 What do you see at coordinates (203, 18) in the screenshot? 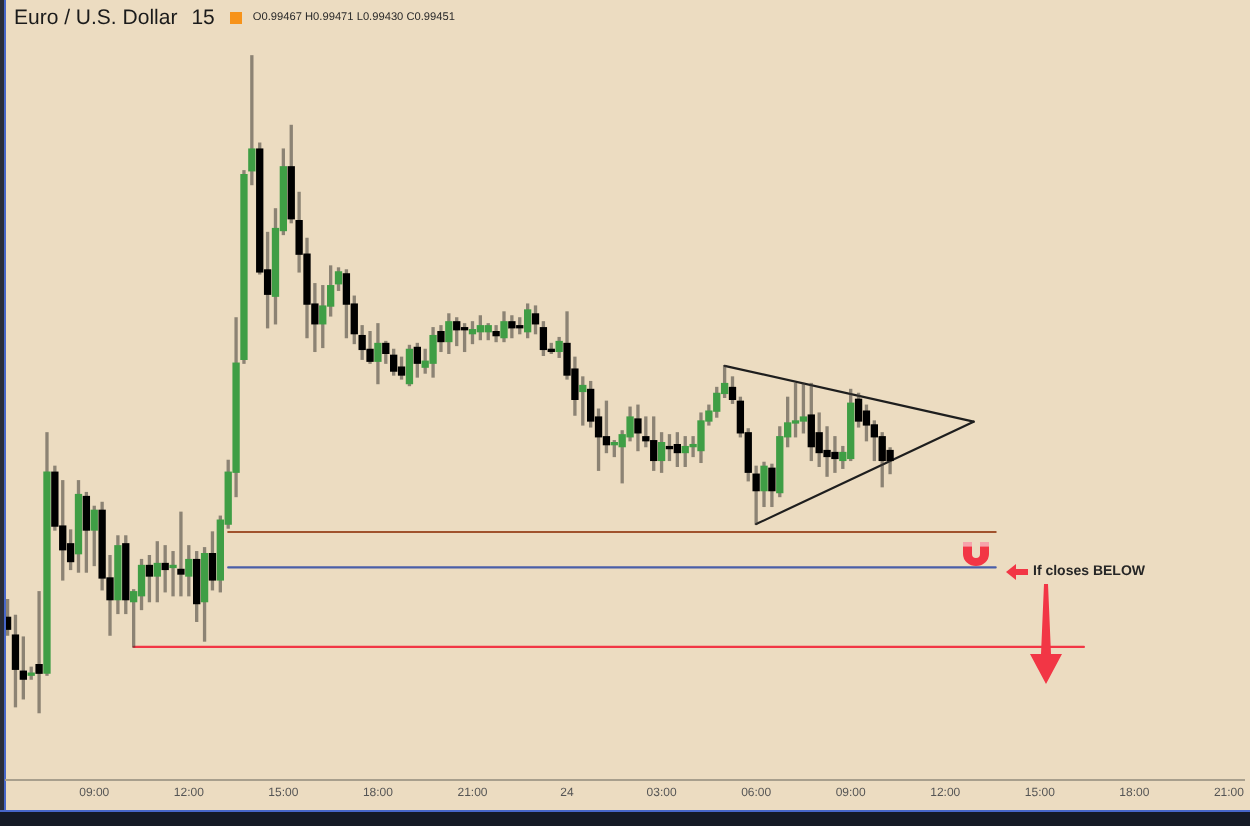
I see `chart-subtitle: 15` at bounding box center [203, 18].